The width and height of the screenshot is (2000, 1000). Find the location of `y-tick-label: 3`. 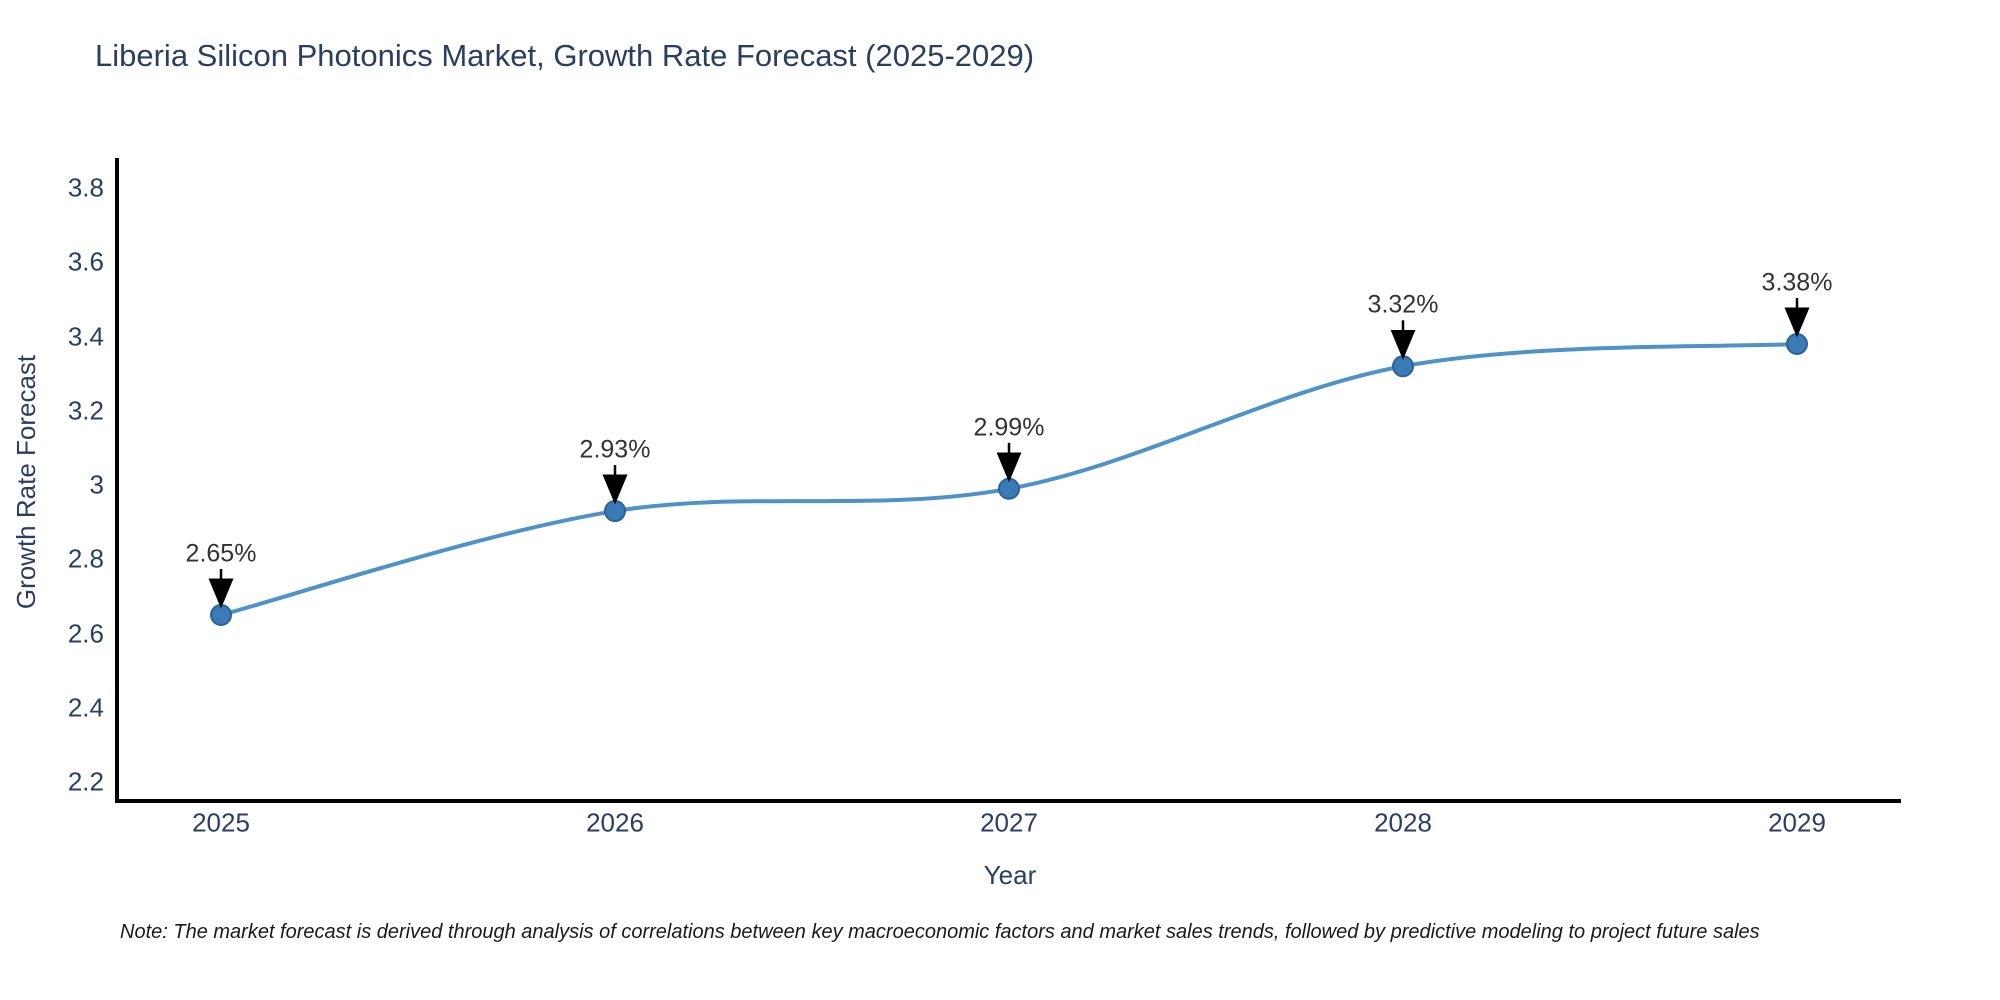

y-tick-label: 3 is located at coordinates (96, 484).